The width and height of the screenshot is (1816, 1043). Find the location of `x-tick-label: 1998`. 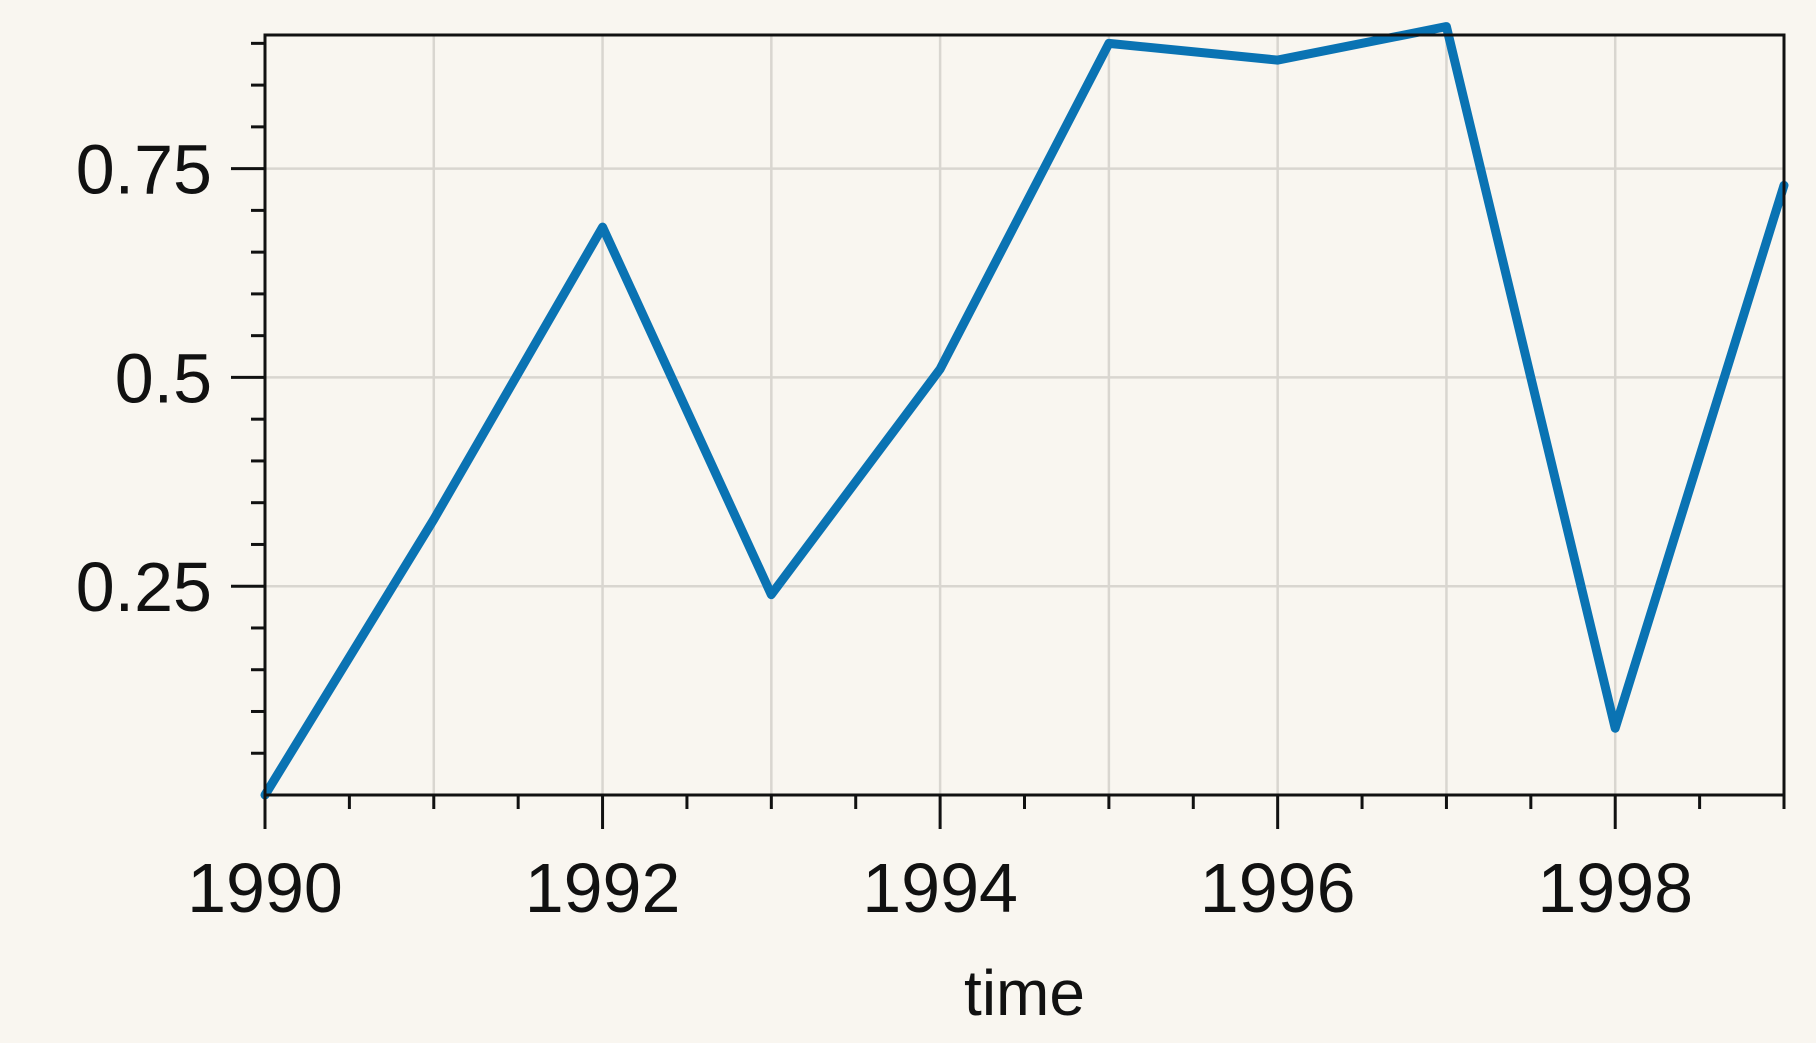

x-tick-label: 1998 is located at coordinates (1615, 888).